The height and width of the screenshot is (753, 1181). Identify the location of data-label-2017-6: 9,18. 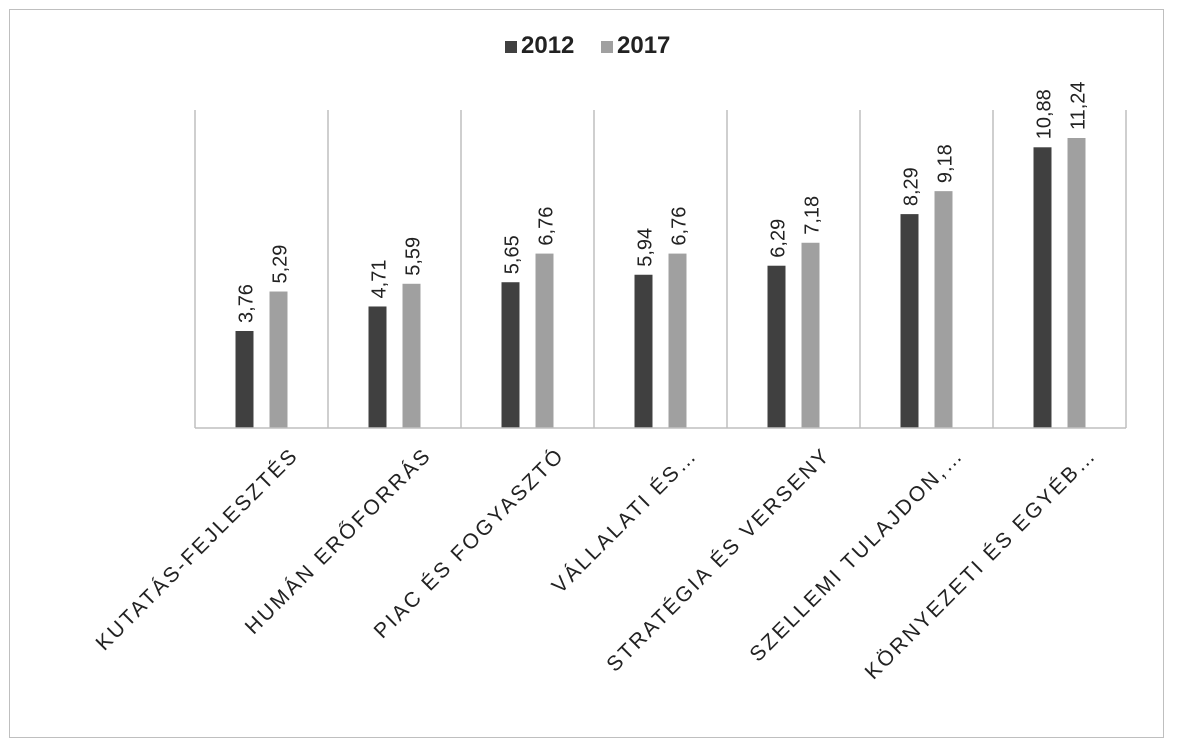
(946, 163).